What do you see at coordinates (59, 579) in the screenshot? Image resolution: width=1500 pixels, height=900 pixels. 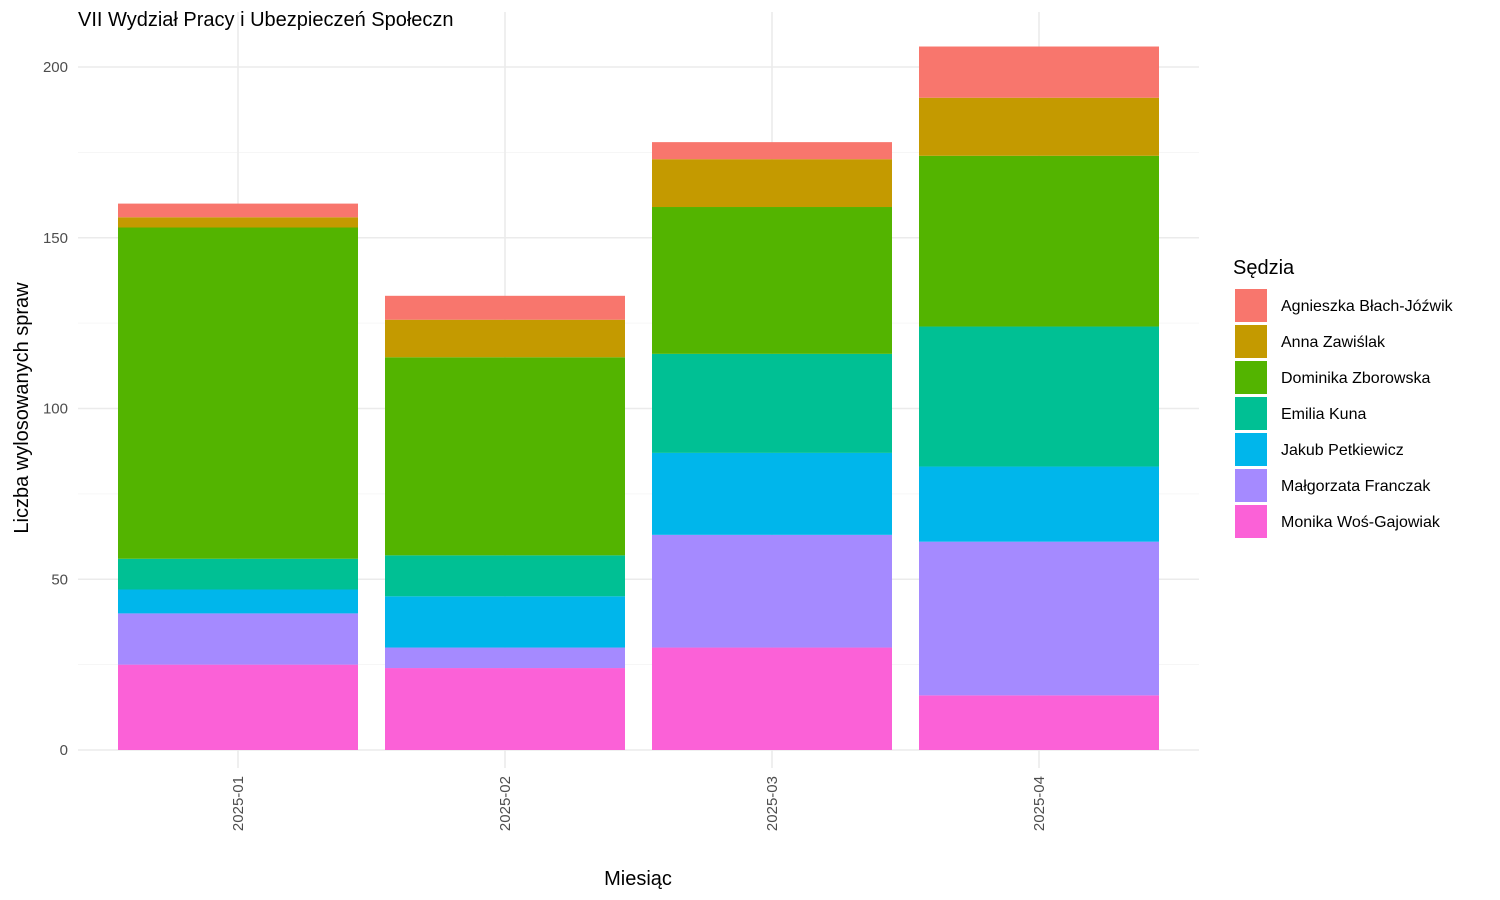 I see `y-tick-label: 50` at bounding box center [59, 579].